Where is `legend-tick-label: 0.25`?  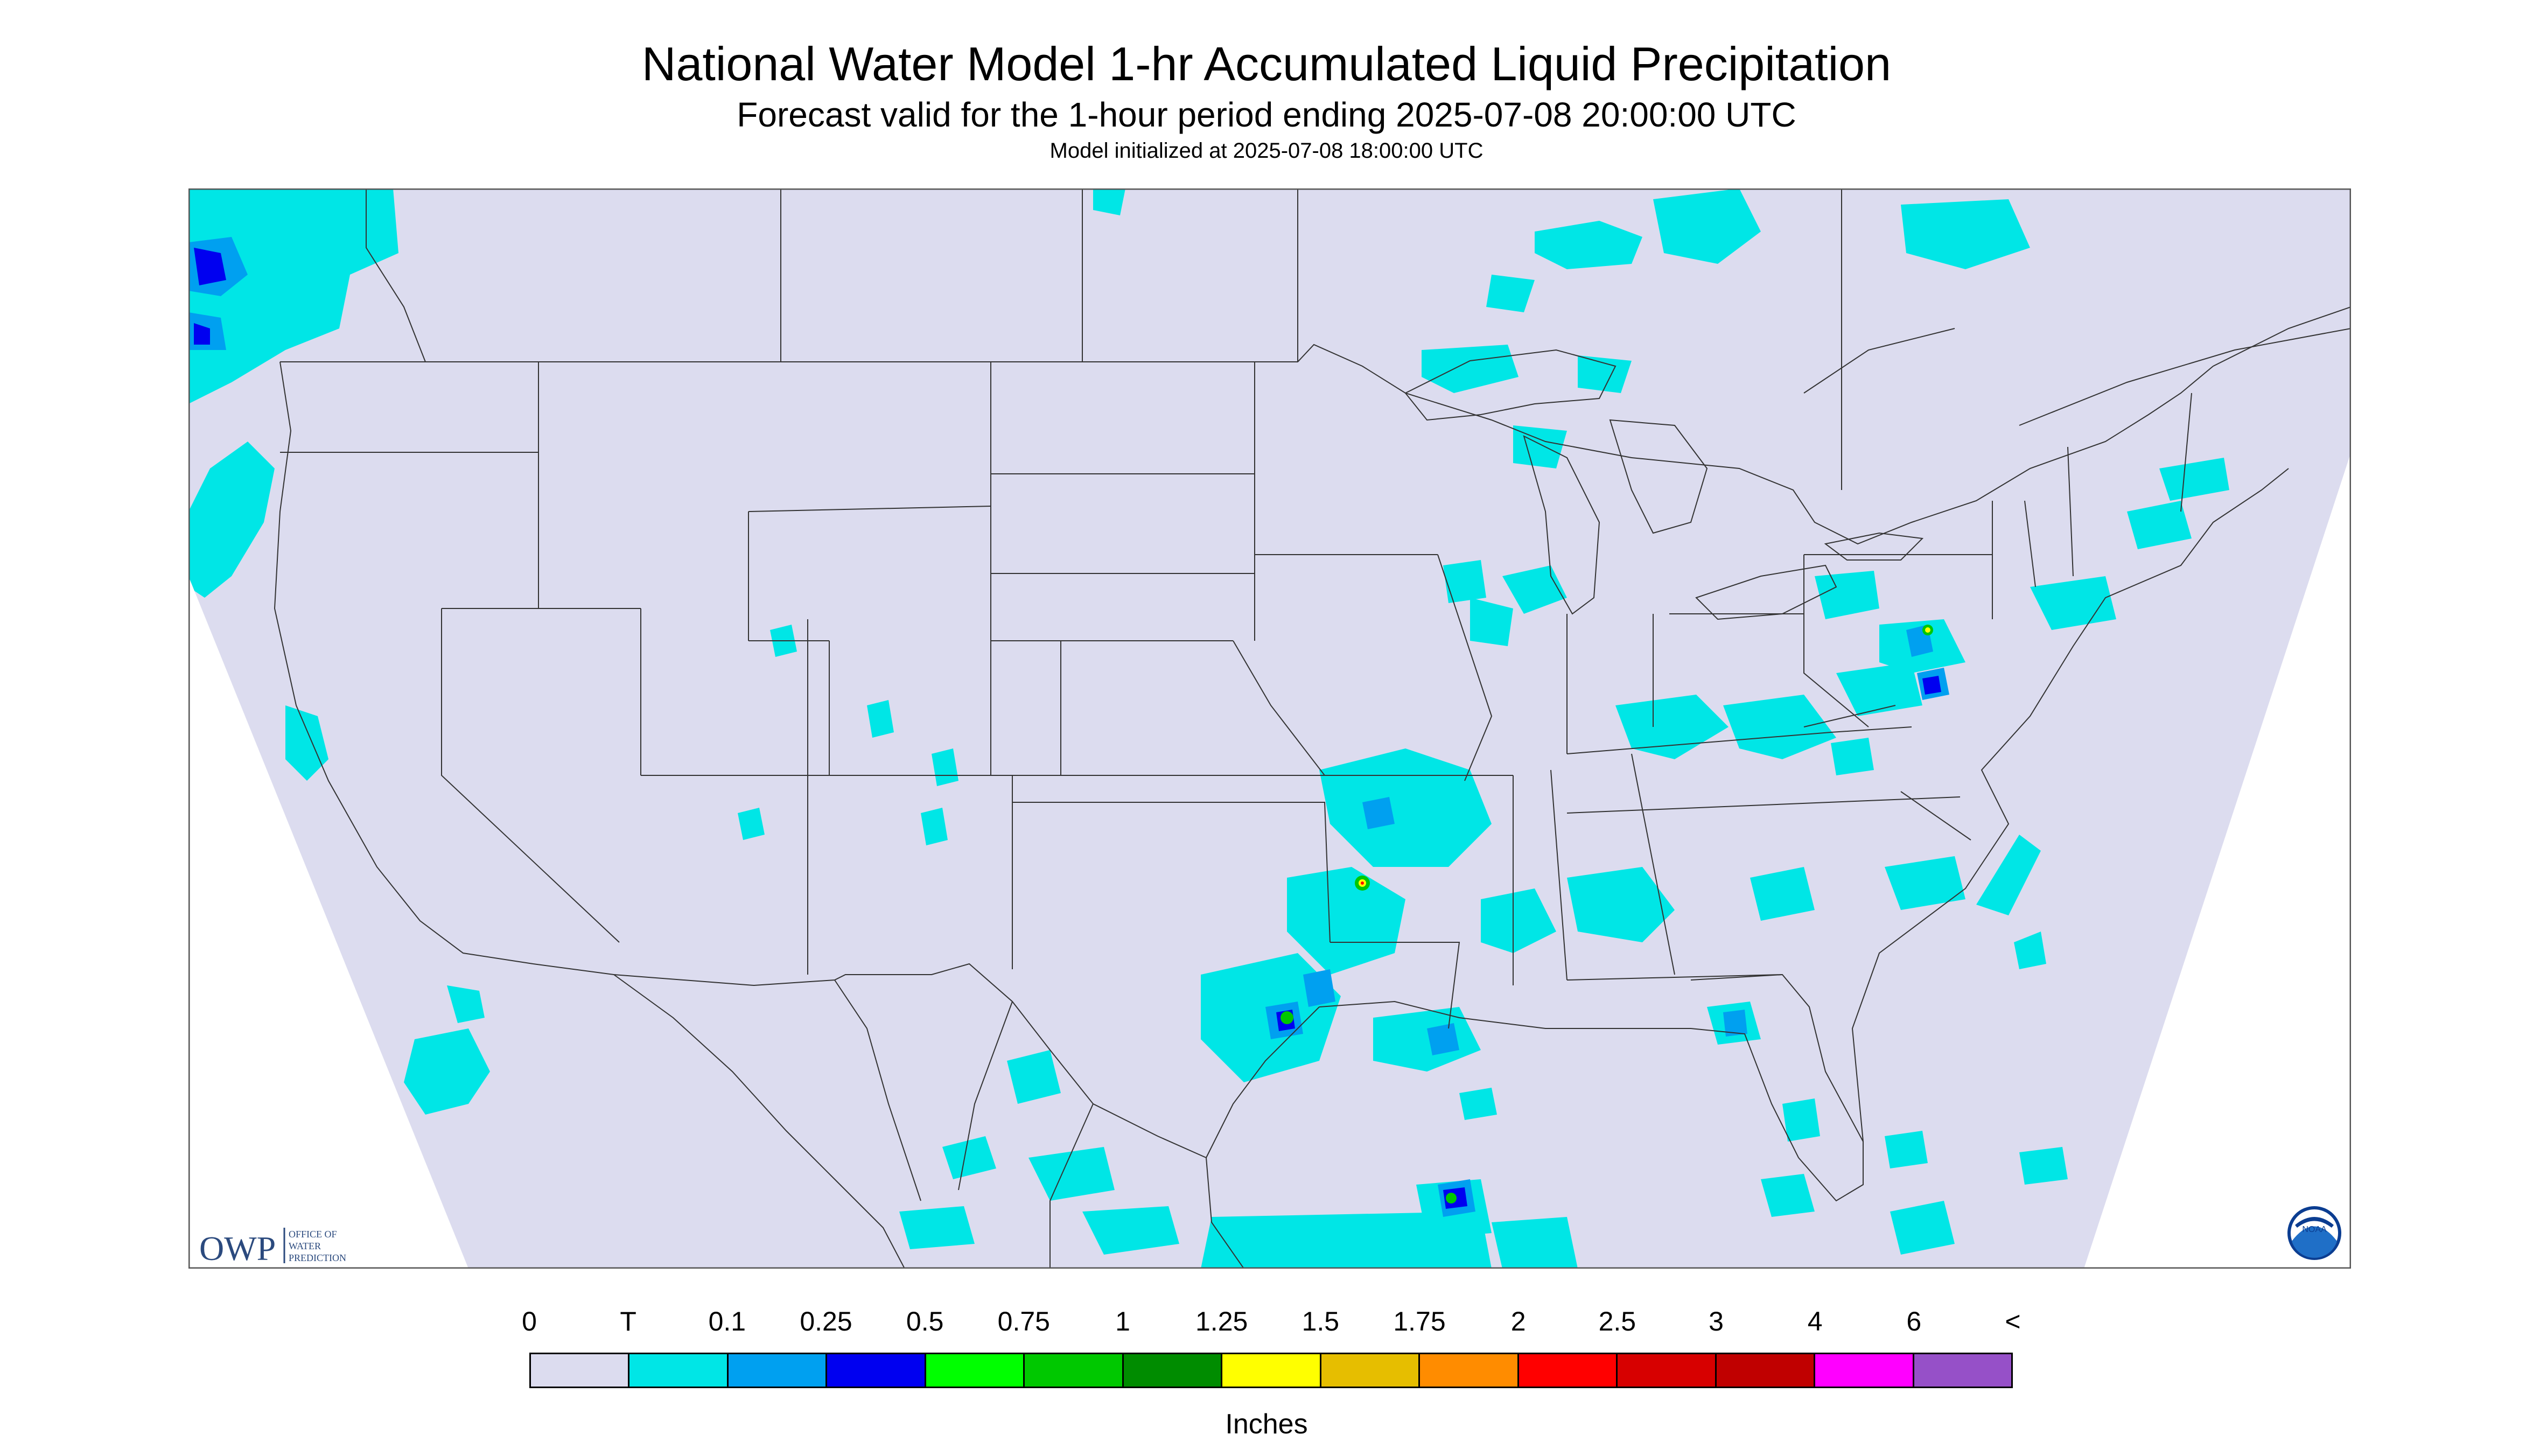
legend-tick-label: 0.25 is located at coordinates (826, 1321).